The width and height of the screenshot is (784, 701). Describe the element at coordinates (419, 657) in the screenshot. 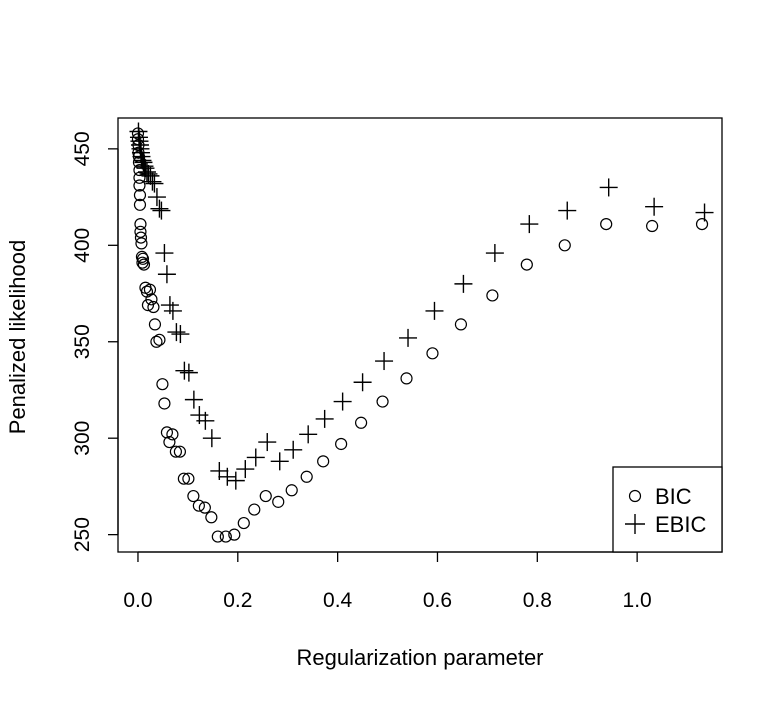

I see `x-axis-title: Regularization parameter` at that location.